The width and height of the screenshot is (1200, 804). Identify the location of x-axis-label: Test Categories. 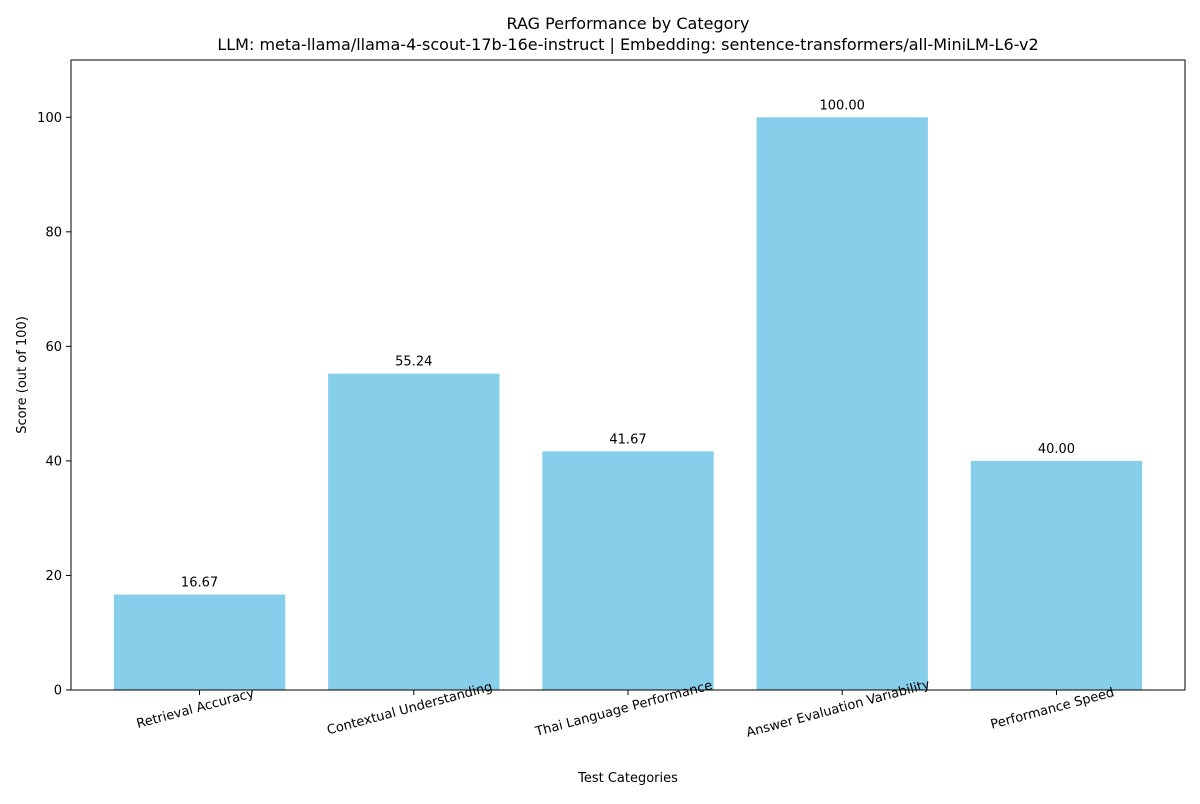
(627, 778).